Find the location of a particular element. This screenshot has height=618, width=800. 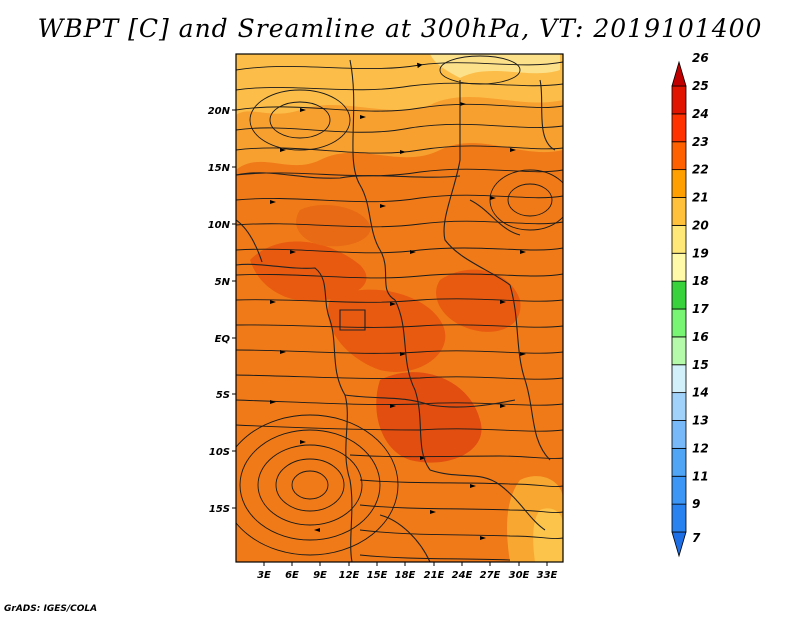

lon-label: 30E is located at coordinates (519, 575).